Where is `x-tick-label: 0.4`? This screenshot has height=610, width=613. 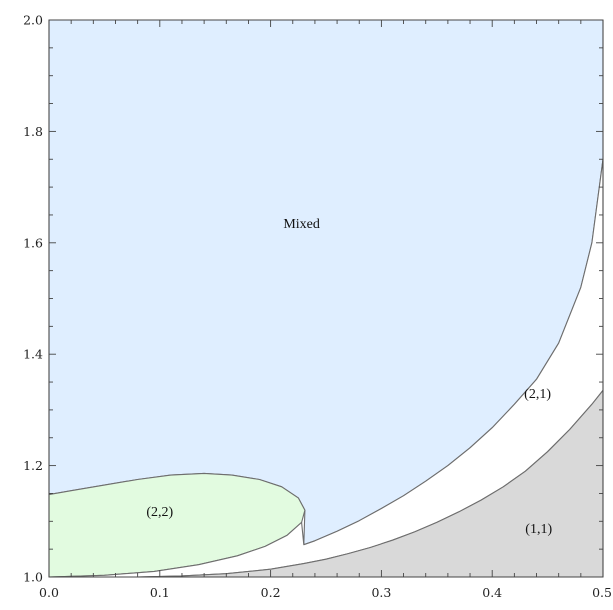
x-tick-label: 0.4 is located at coordinates (492, 592).